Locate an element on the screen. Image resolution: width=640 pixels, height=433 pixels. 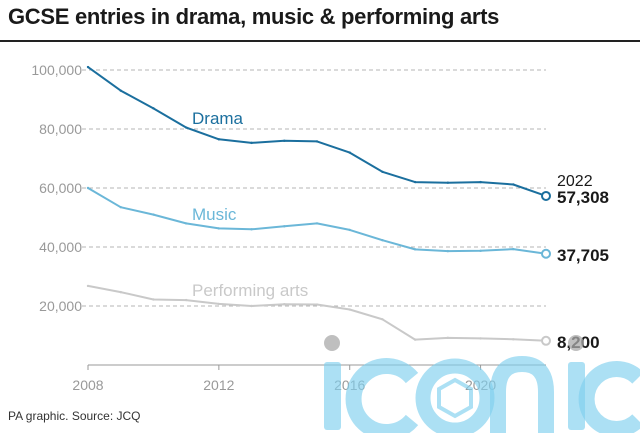
y-tick-label: 40,000 is located at coordinates (60, 247).